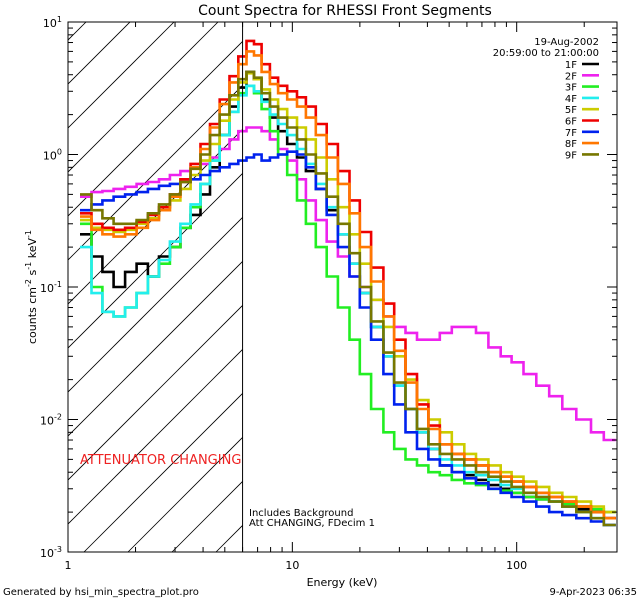  Describe the element at coordinates (571, 155) in the screenshot. I see `legend-label-9F: 9F` at that location.